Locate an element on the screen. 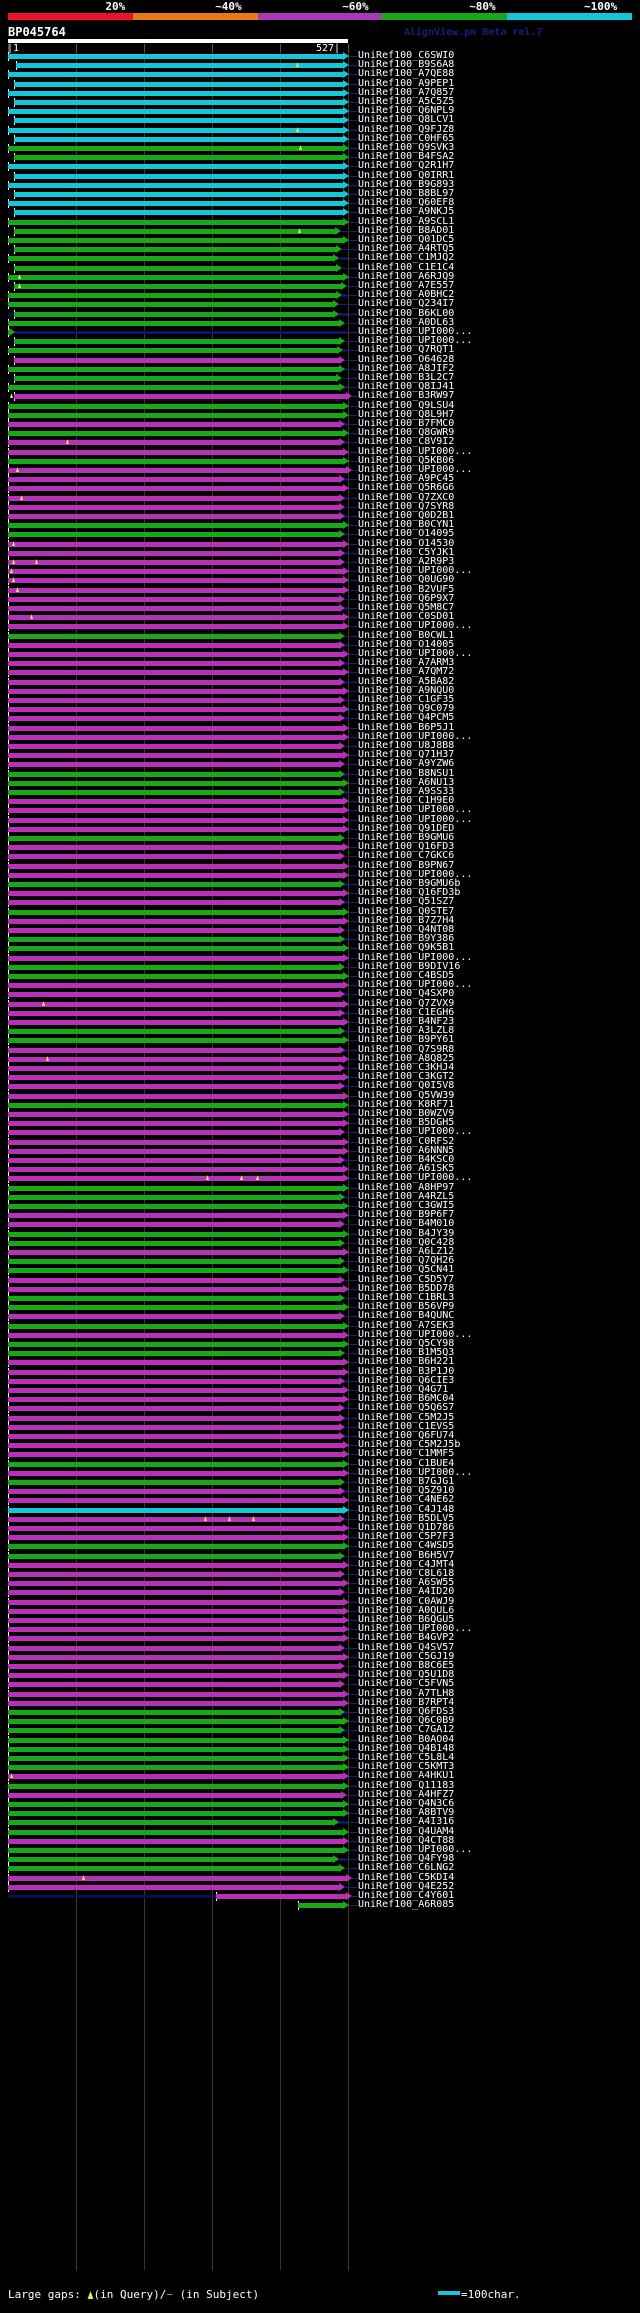  hit-row: UniRef100_B56VP9 is located at coordinates (320, 1306).